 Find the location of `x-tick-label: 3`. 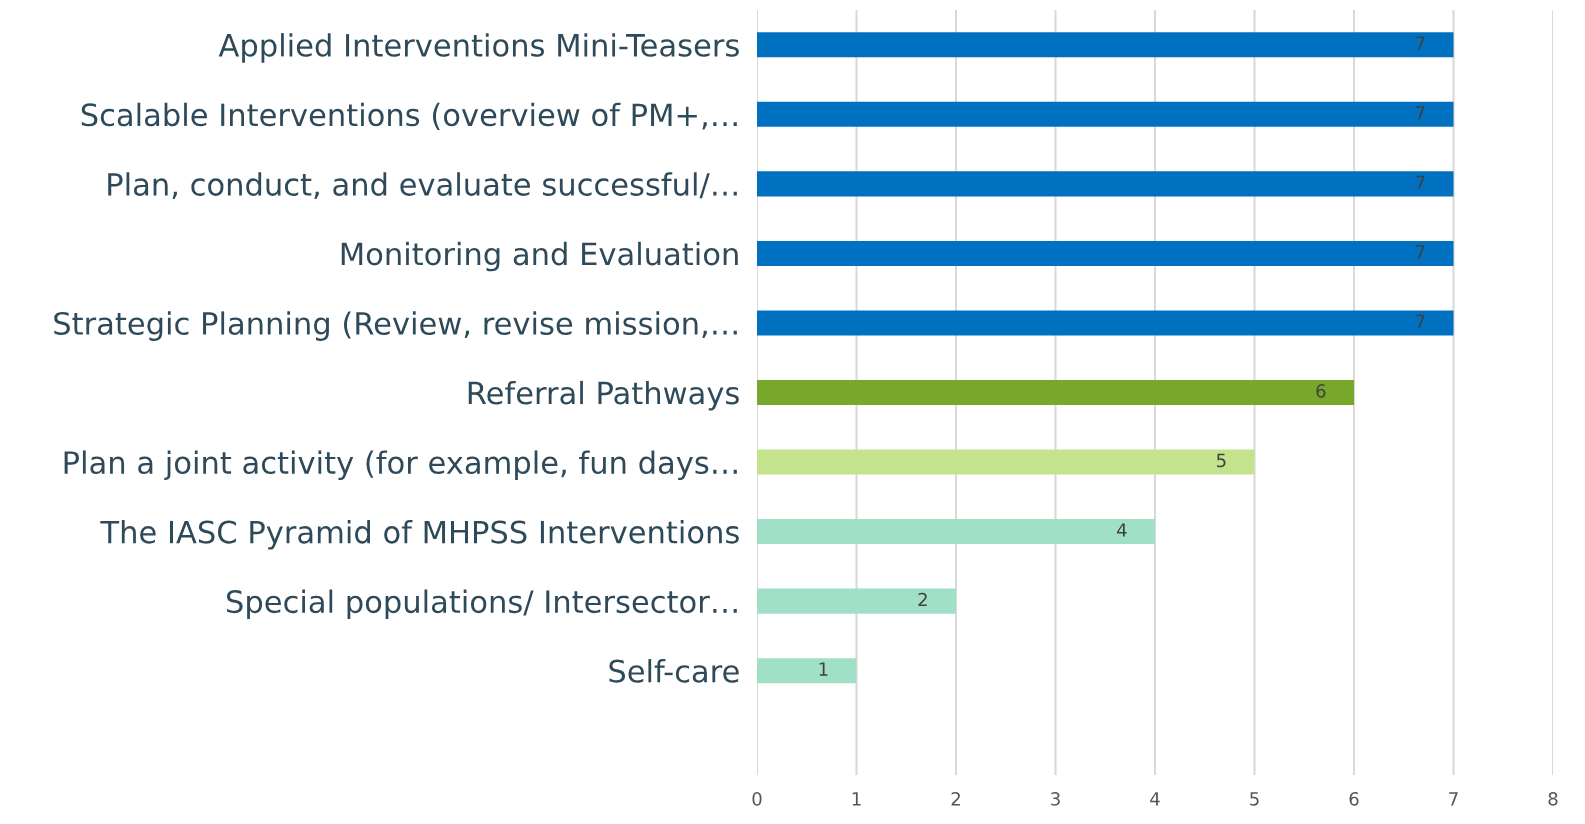

x-tick-label: 3 is located at coordinates (1055, 798).